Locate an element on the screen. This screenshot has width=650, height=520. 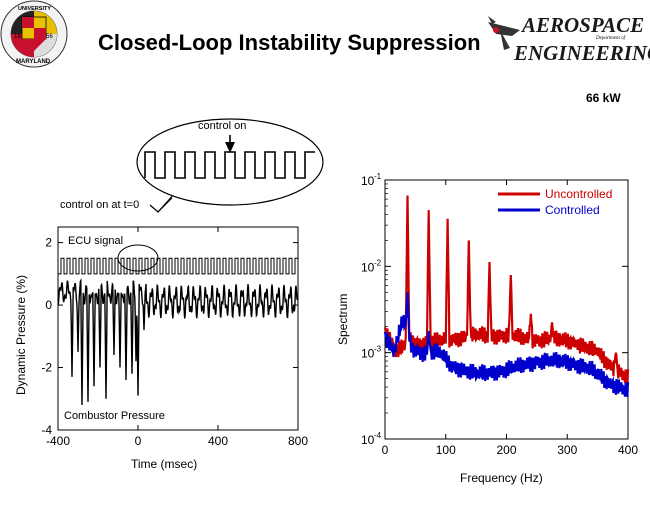
right-y-axis-label: Spectrum is located at coordinates (343, 319).